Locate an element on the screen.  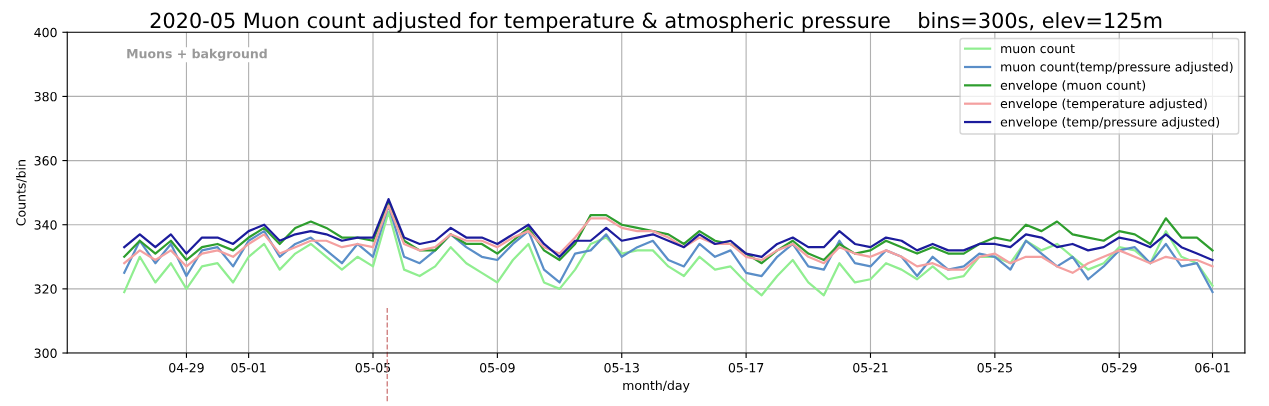
y-tick-label: 300 is located at coordinates (45, 353).